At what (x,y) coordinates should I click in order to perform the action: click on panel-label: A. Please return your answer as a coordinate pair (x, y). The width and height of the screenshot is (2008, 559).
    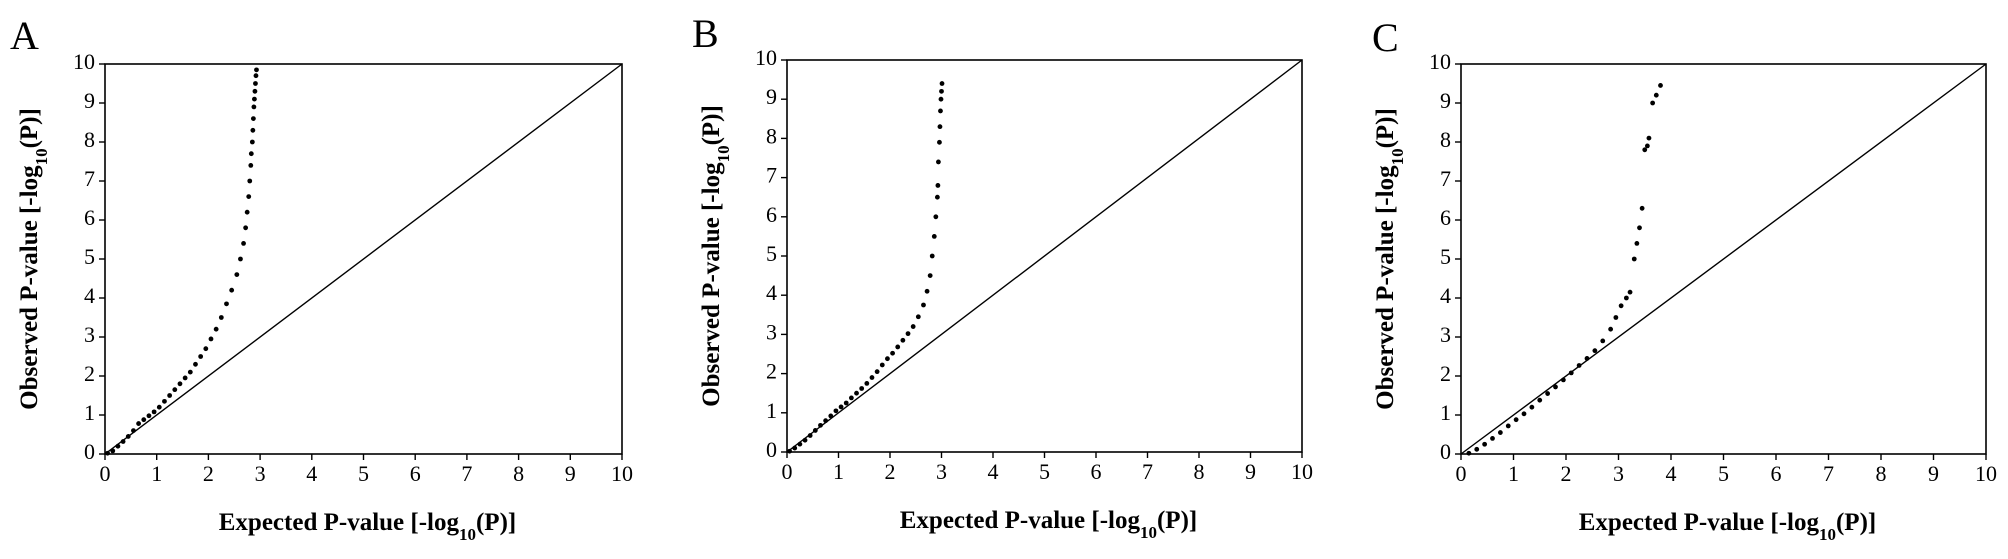
    Looking at the image, I should click on (24, 35).